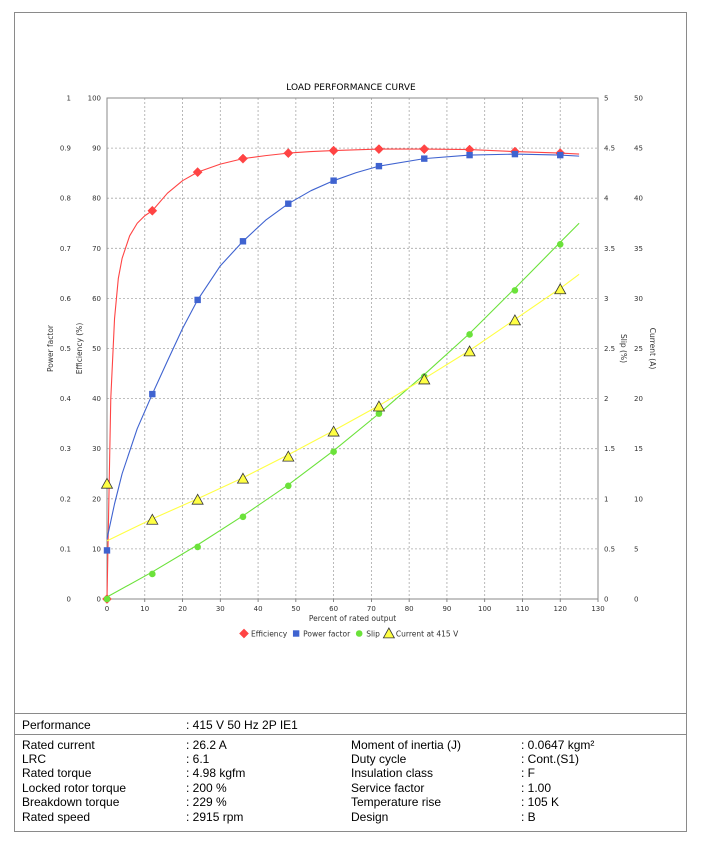  I want to click on spec-value: : 200 %, so click(206, 788).